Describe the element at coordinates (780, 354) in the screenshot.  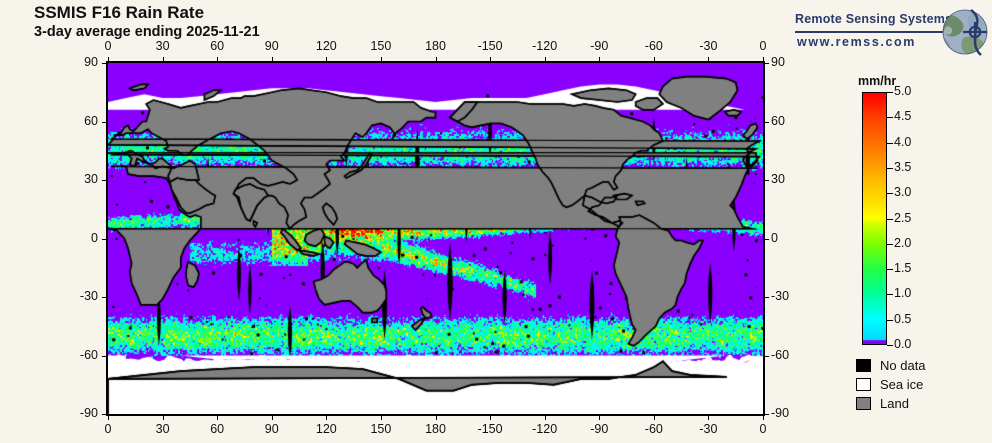
I see `lat-label-right: -60` at that location.